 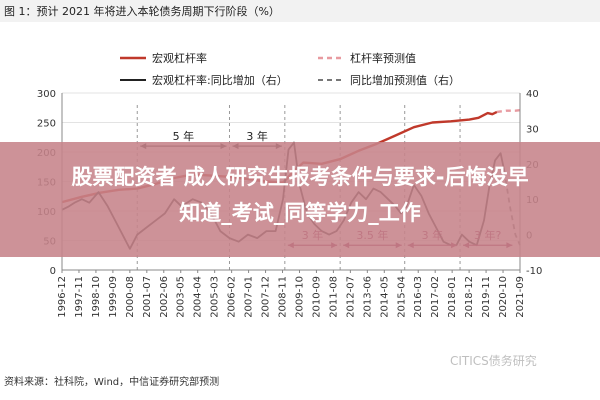 I want to click on overlay-line-1: 股票配资者 成人研究生报考条件与要求-后悔没早, so click(x=300, y=177).